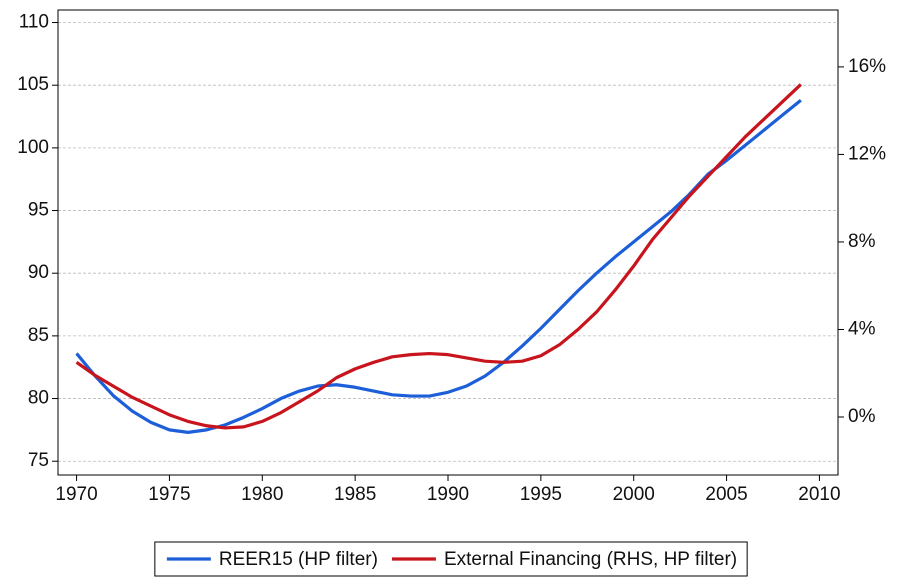 Image resolution: width=902 pixels, height=579 pixels. Describe the element at coordinates (38, 335) in the screenshot. I see `y-tick-label: 85` at that location.